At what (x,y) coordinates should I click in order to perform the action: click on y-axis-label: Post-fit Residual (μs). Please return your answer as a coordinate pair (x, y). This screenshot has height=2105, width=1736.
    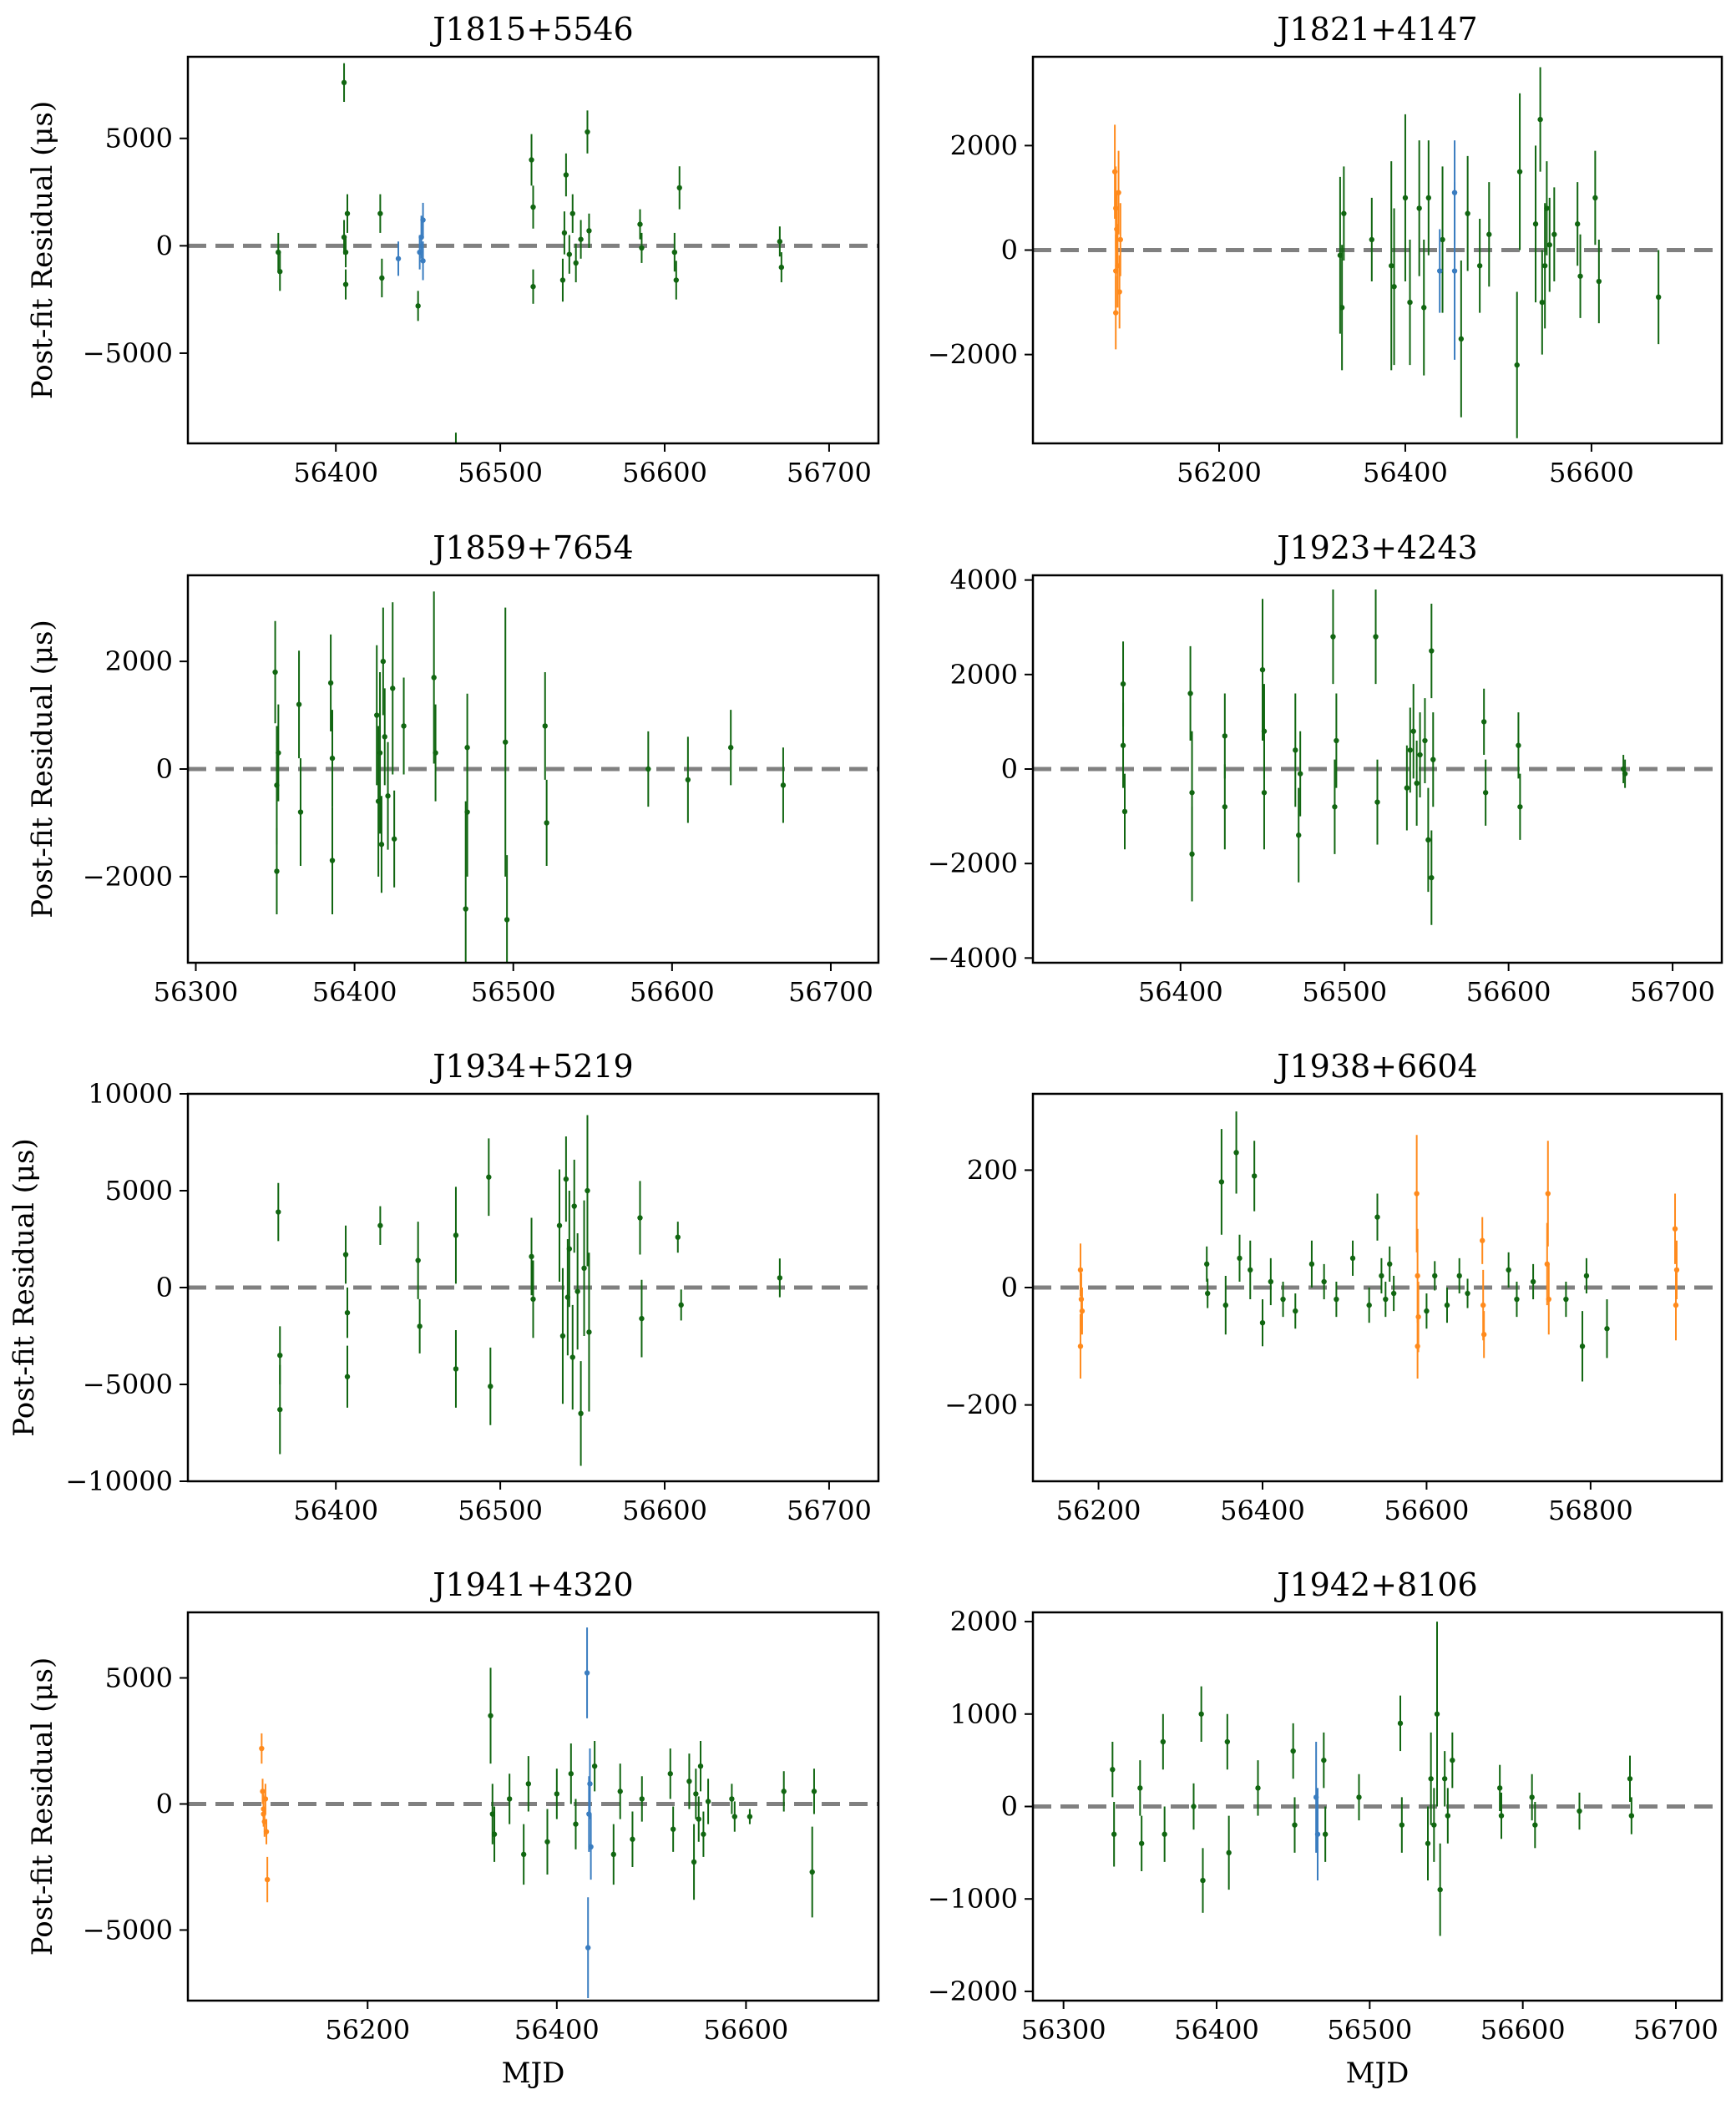
    Looking at the image, I should click on (24, 1287).